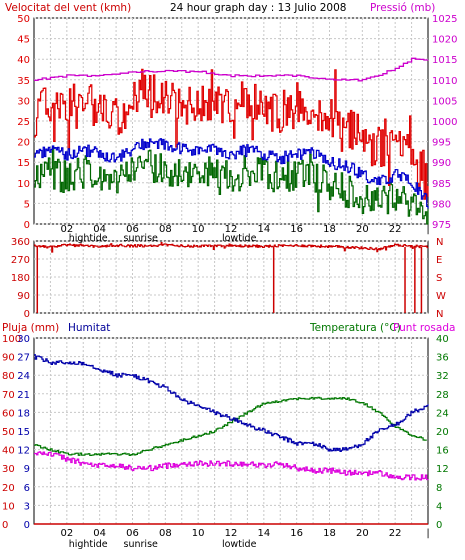 The image size is (465, 560). I want to click on pressure-tick-label: 975, so click(441, 225).